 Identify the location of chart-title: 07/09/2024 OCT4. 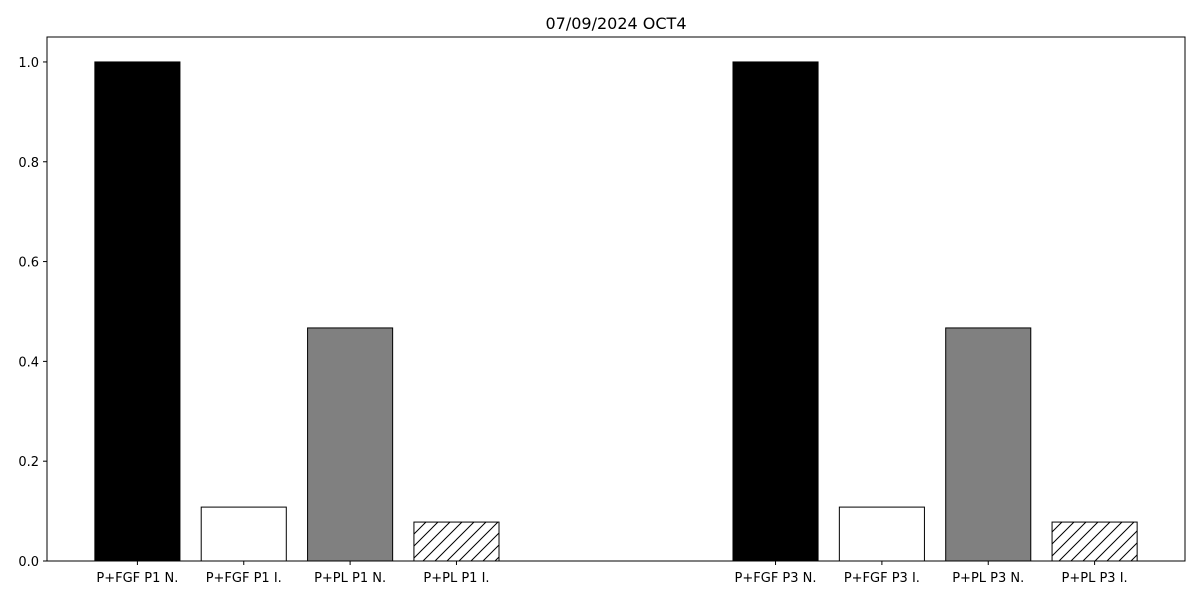
(615, 23).